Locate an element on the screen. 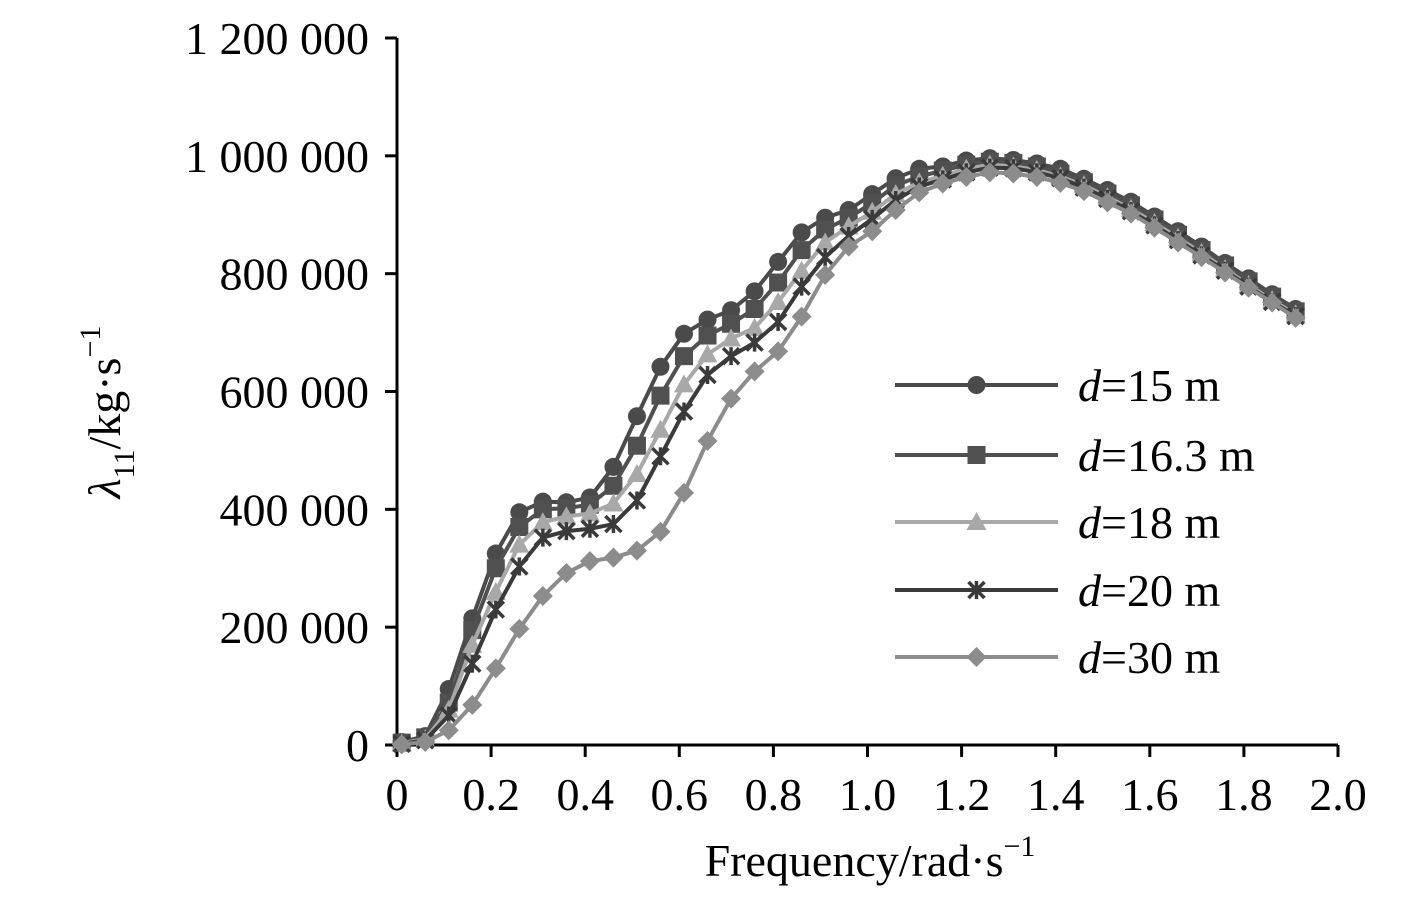 The height and width of the screenshot is (900, 1417). x-tick-label: 0.4 is located at coordinates (585, 794).